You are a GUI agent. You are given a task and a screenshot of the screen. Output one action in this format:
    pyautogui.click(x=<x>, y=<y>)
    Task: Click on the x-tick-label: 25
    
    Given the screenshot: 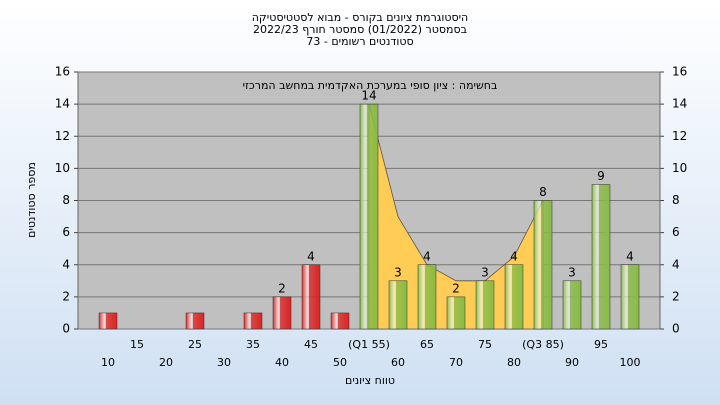 What is the action you would take?
    pyautogui.click(x=195, y=344)
    